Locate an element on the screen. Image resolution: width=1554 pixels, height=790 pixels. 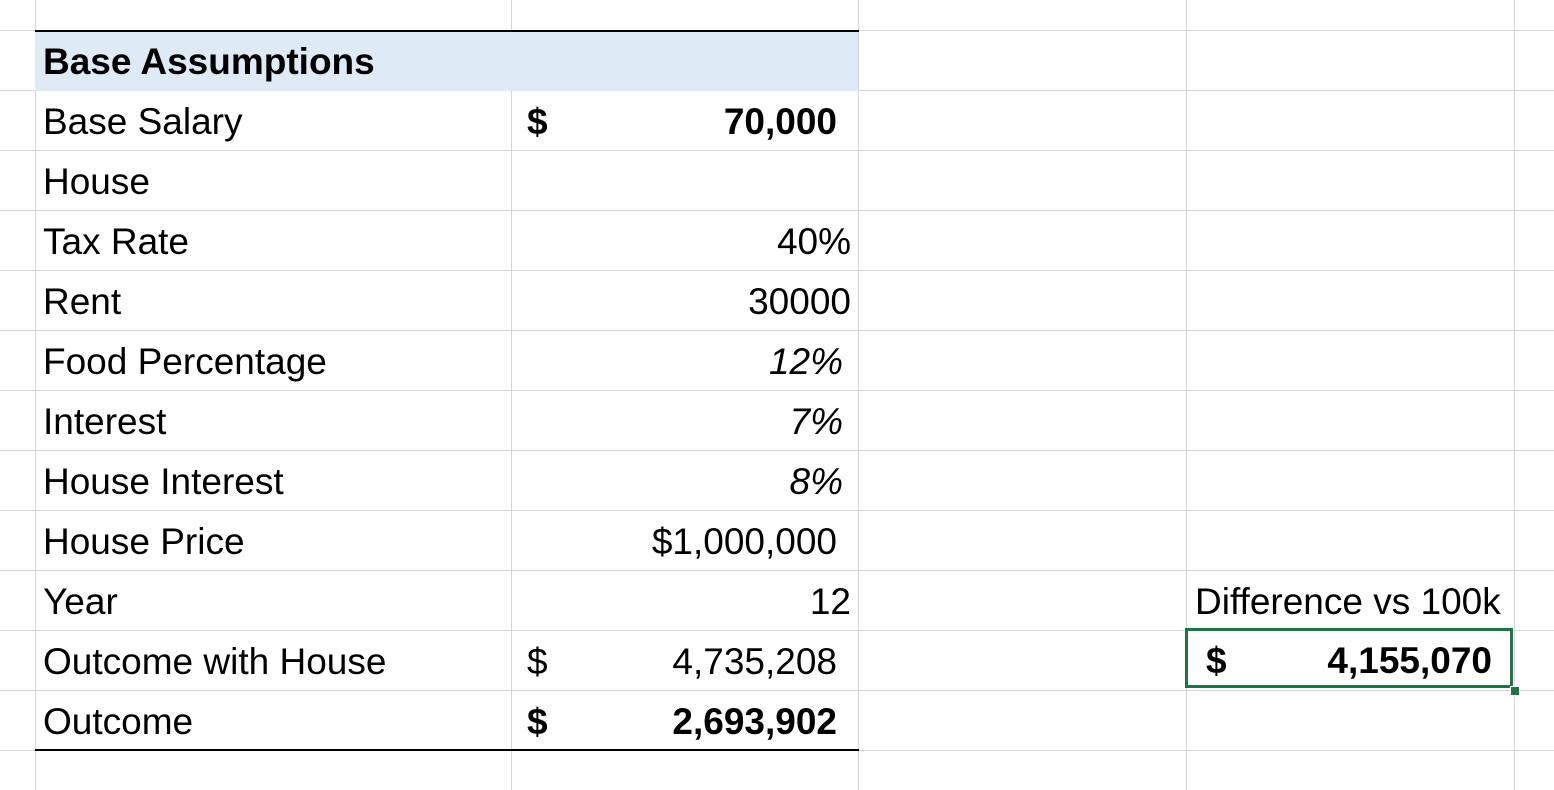
row-label: Tax Rate is located at coordinates (116, 241).